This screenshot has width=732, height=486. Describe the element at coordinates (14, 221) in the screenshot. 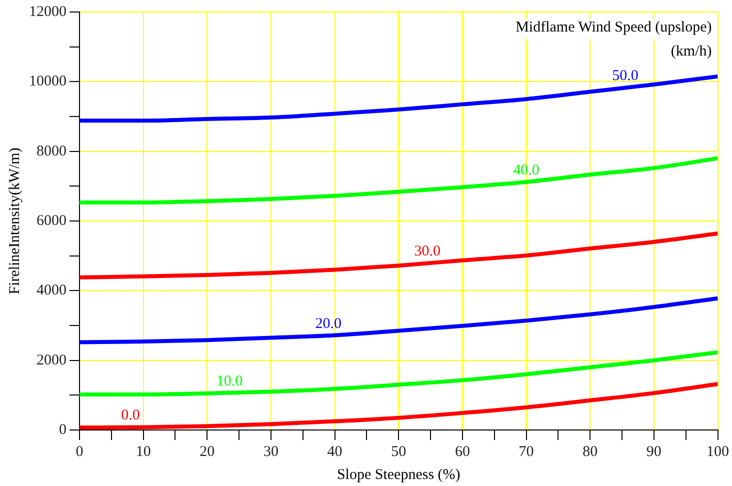

I see `y-axis-title: FirelineIntensity(kW/m)` at that location.